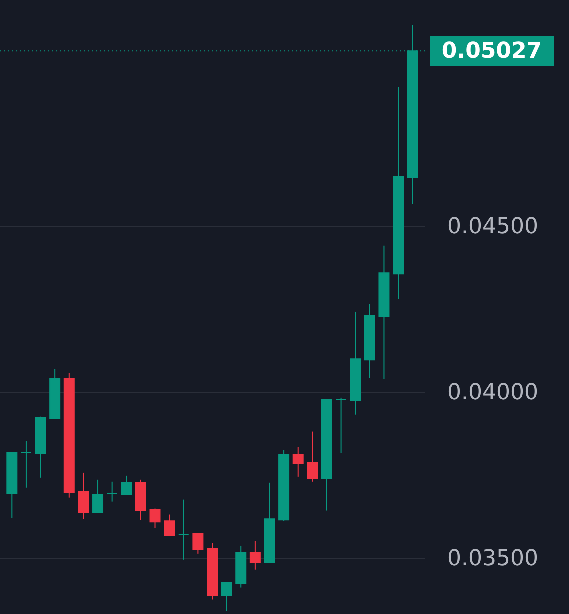  I want to click on y-tick-label: 0.04500, so click(493, 227).